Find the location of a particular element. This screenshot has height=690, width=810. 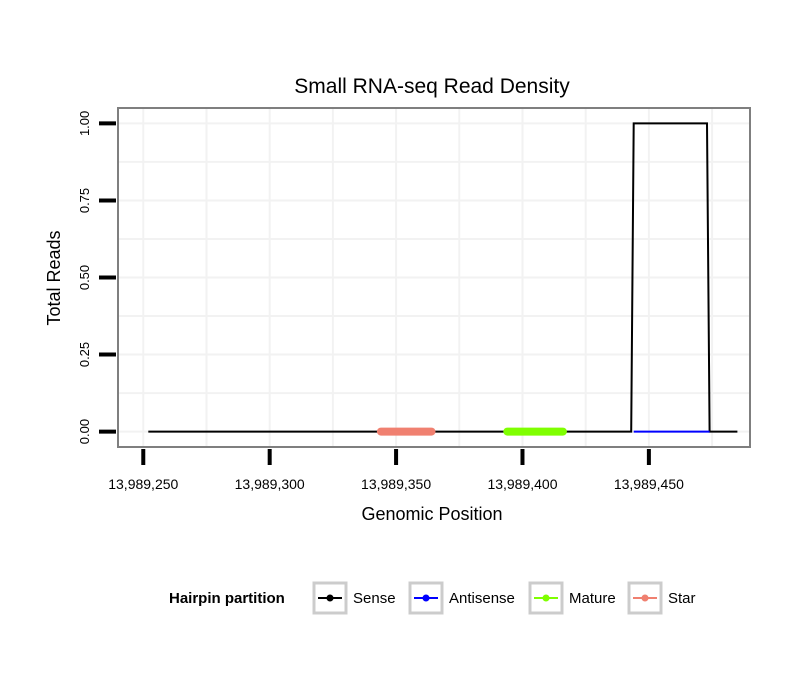

y-axis-label: Total Reads is located at coordinates (54, 277).